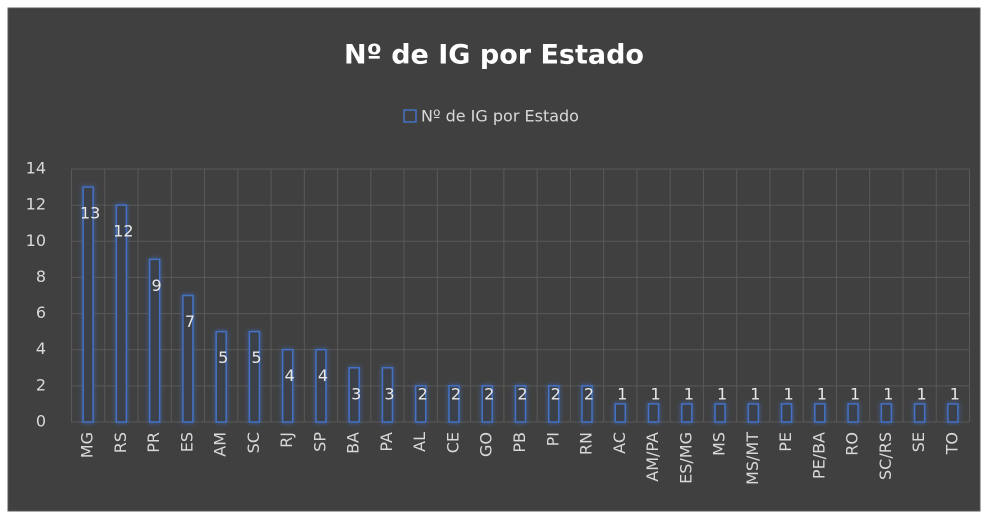  I want to click on data-label: 13, so click(90, 213).